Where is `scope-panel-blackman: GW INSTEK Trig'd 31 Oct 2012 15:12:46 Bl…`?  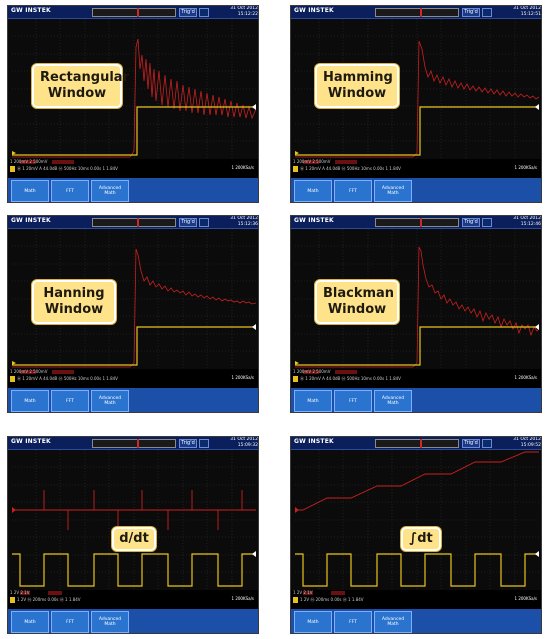 scope-panel-blackman: GW INSTEK Trig'd 31 Oct 2012 15:12:46 Bl… is located at coordinates (416, 314).